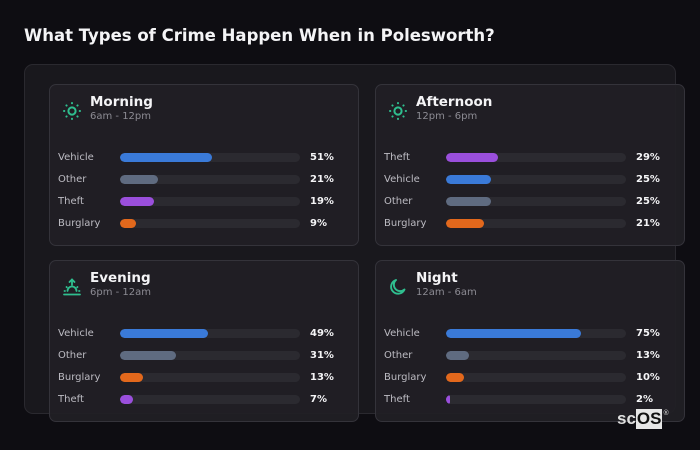 The height and width of the screenshot is (450, 700). What do you see at coordinates (322, 333) in the screenshot?
I see `bar-value: 49%` at bounding box center [322, 333].